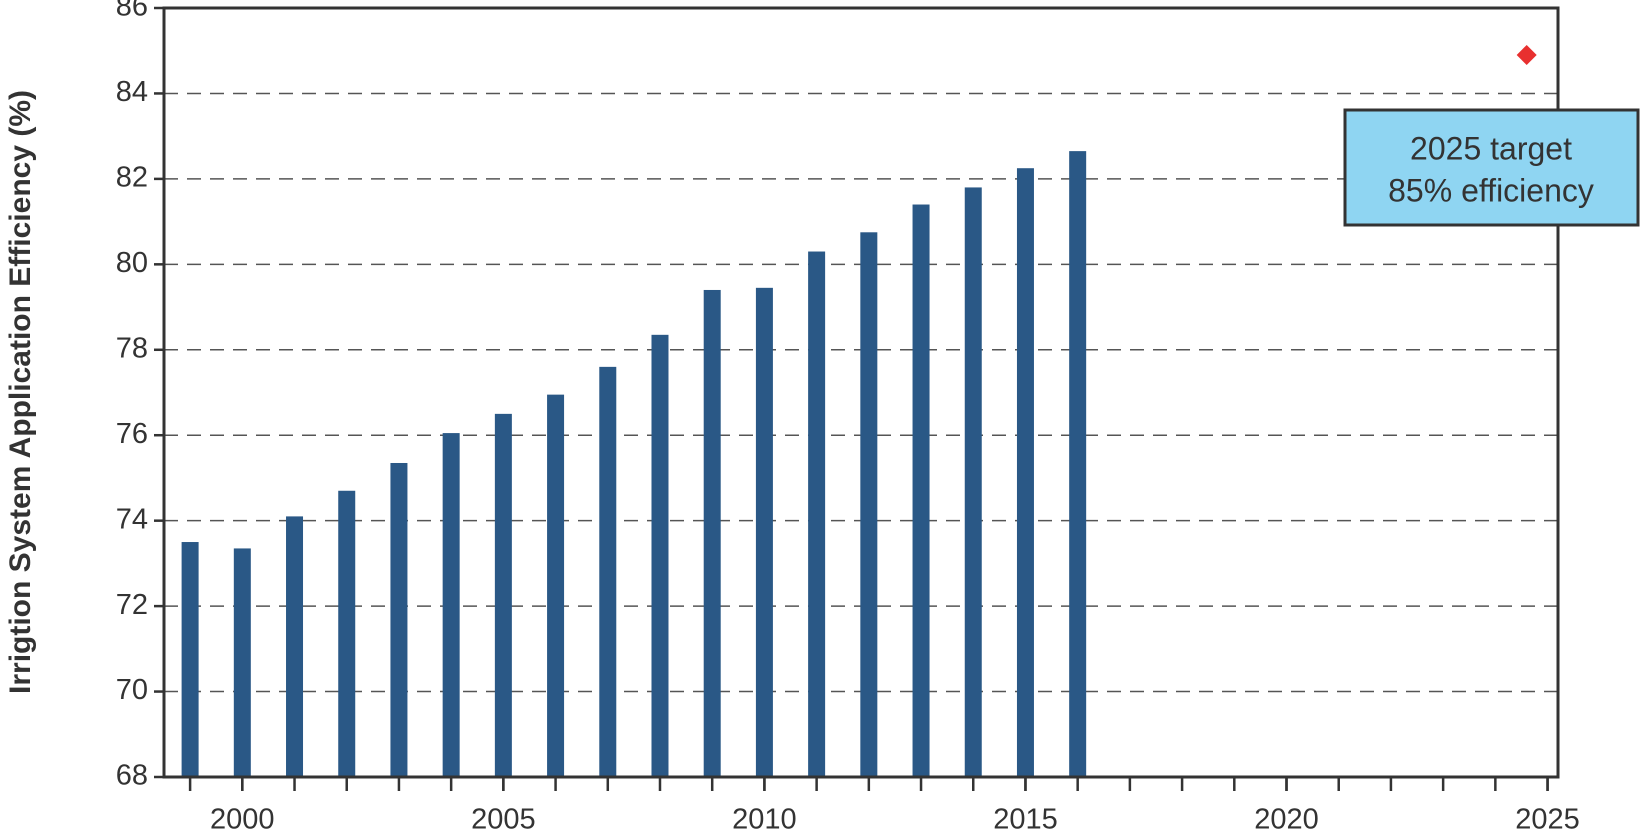 This screenshot has height=833, width=1641. What do you see at coordinates (1491, 148) in the screenshot?
I see `annotation-text: 2025 target` at bounding box center [1491, 148].